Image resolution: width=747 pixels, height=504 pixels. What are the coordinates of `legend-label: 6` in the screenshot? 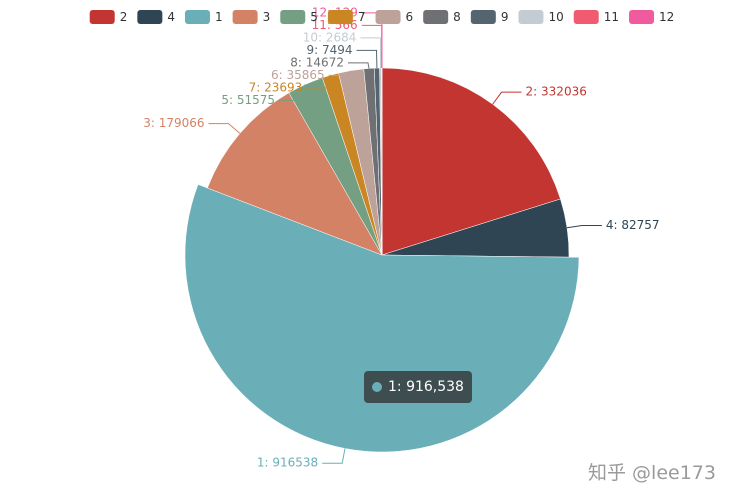 It's located at (410, 17).